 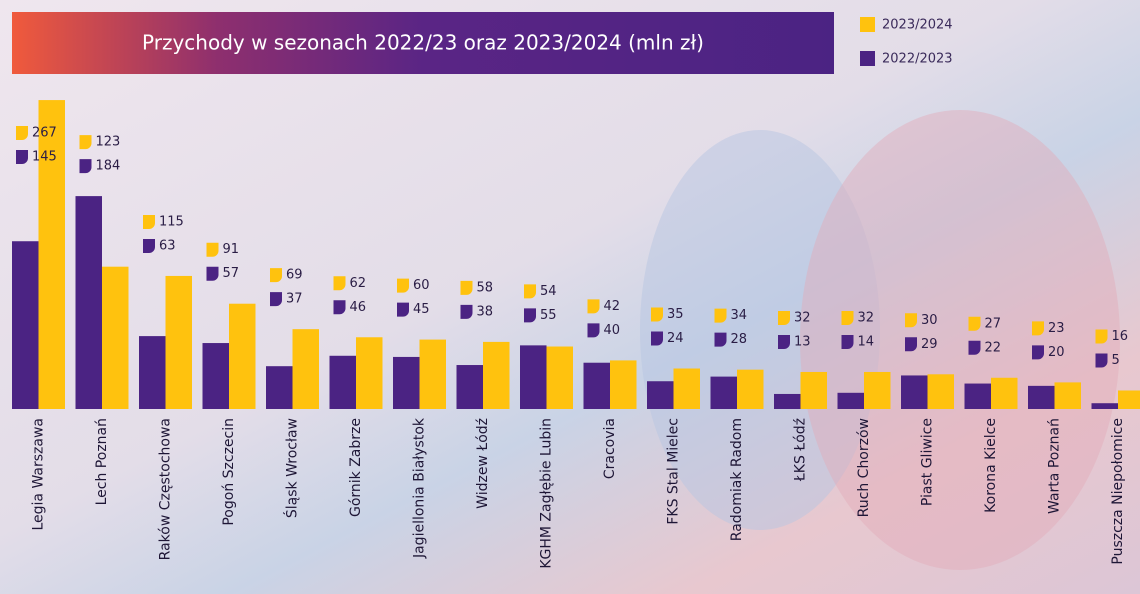 What do you see at coordinates (612, 306) in the screenshot?
I see `value-label: 42` at bounding box center [612, 306].